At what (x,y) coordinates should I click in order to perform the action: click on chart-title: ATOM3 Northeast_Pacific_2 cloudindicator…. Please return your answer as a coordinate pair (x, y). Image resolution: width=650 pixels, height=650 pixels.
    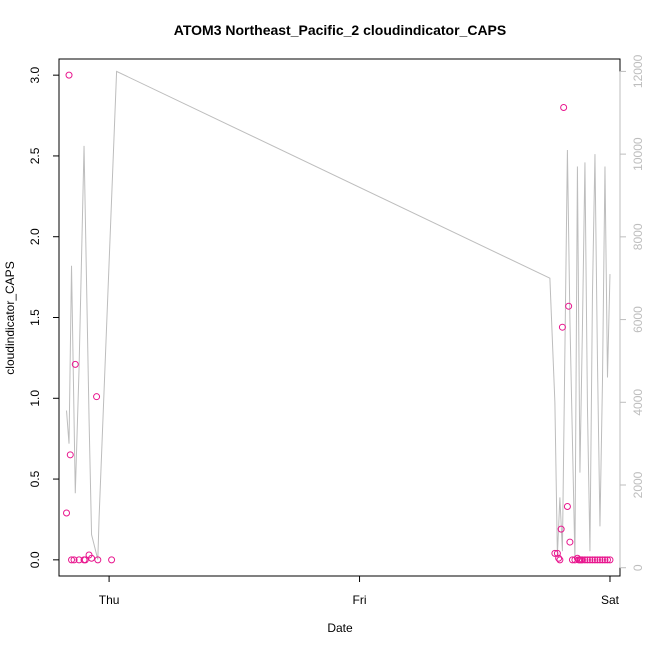
    Looking at the image, I should click on (340, 30).